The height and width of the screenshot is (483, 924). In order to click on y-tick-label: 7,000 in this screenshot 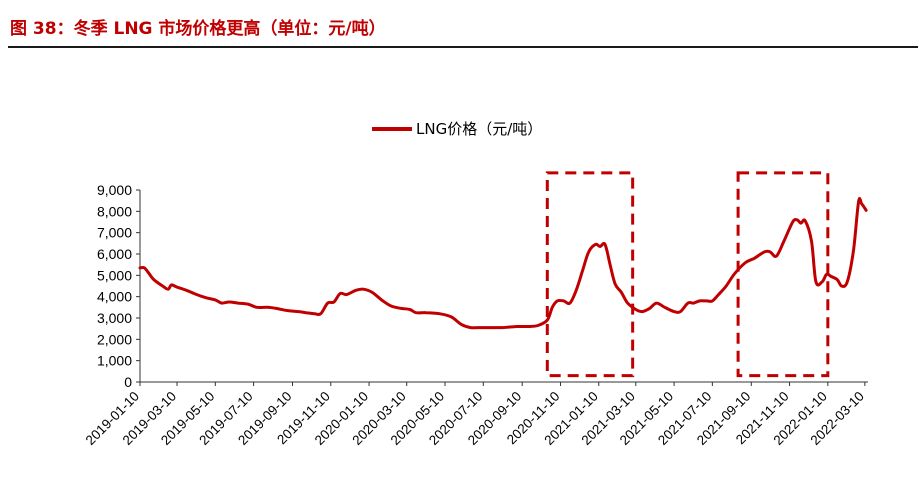, I will do `click(114, 233)`.